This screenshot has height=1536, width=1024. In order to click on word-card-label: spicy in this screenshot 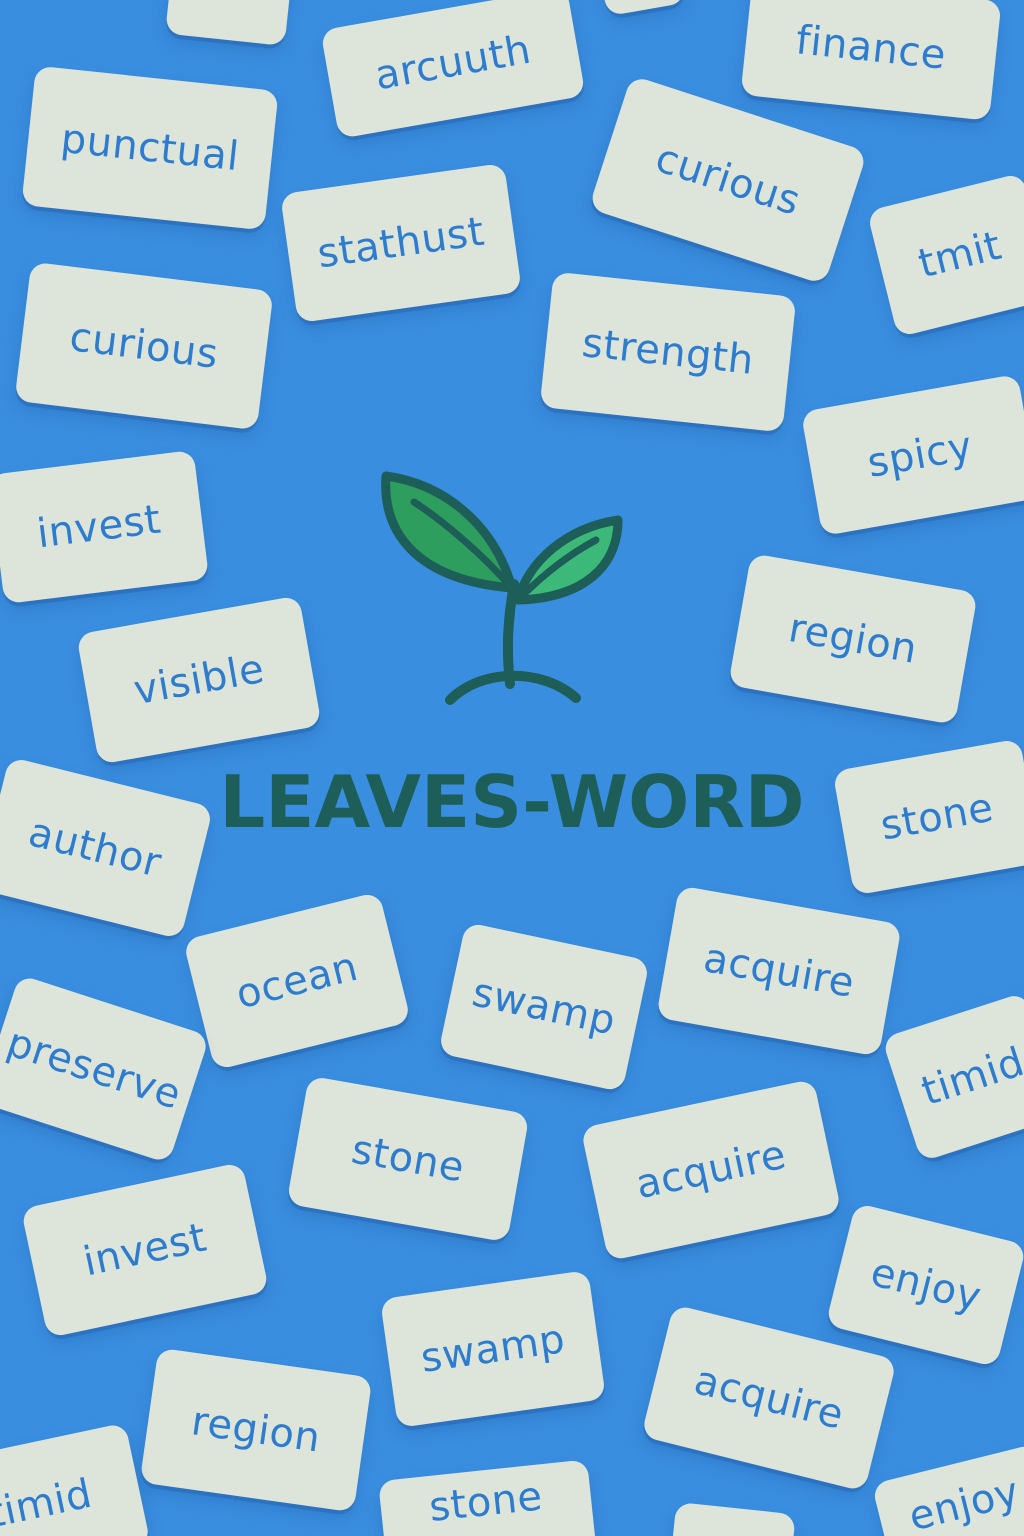, I will do `click(920, 455)`.